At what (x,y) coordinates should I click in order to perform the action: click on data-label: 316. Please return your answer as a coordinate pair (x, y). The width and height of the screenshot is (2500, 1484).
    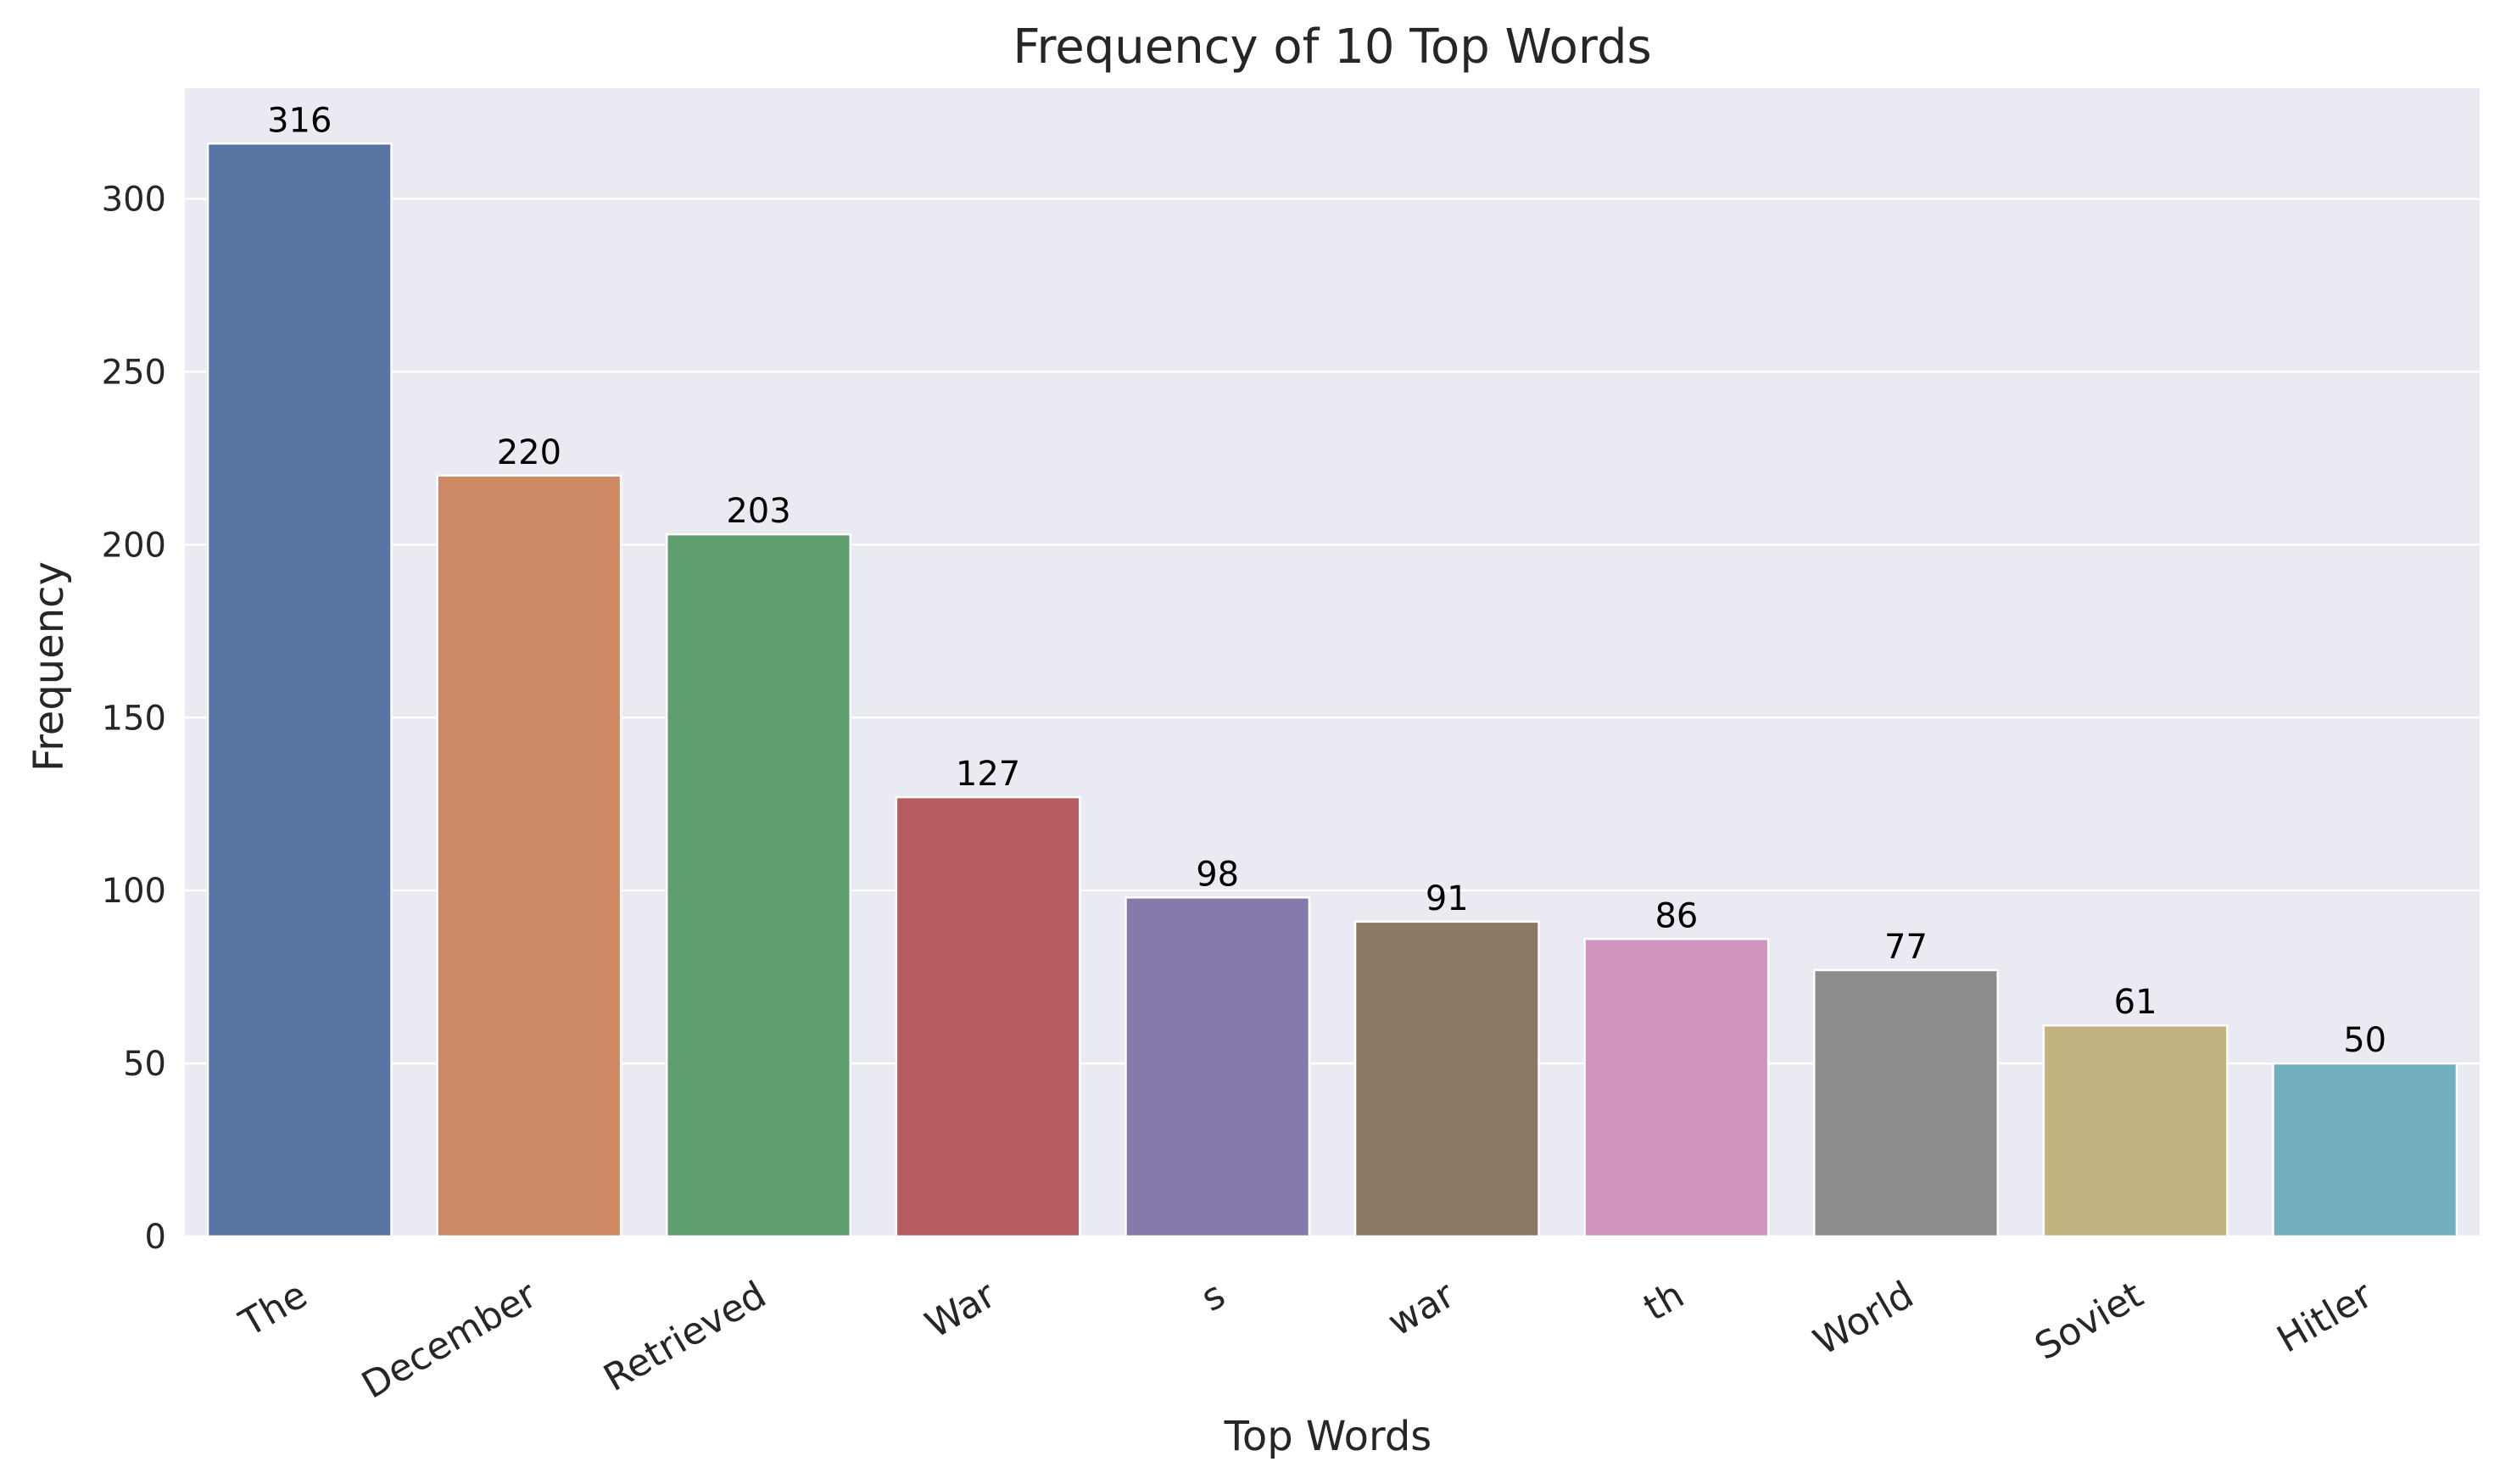
    Looking at the image, I should click on (300, 120).